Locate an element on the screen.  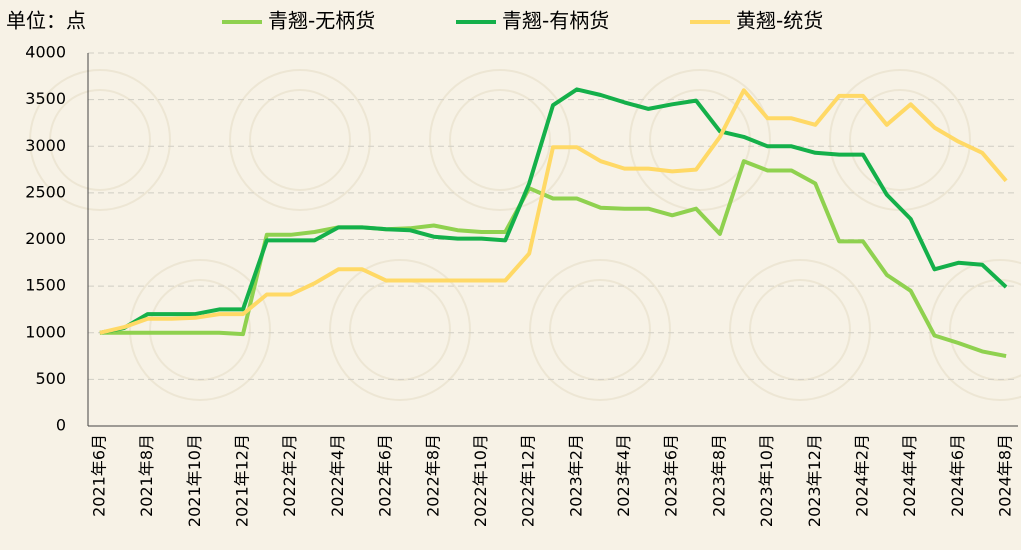
y-tick-label: 500 is located at coordinates (50, 378).